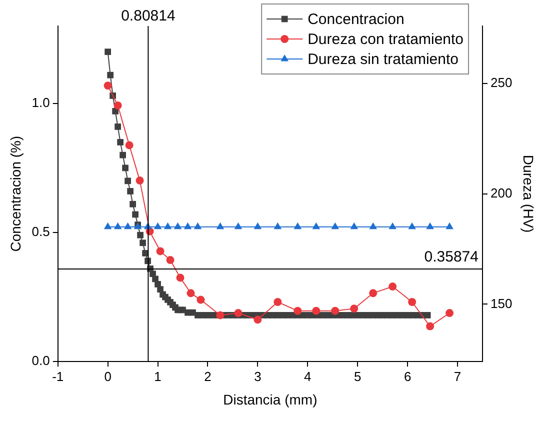 The width and height of the screenshot is (548, 423). Describe the element at coordinates (501, 192) in the screenshot. I see `y2-tick-label: 200` at that location.